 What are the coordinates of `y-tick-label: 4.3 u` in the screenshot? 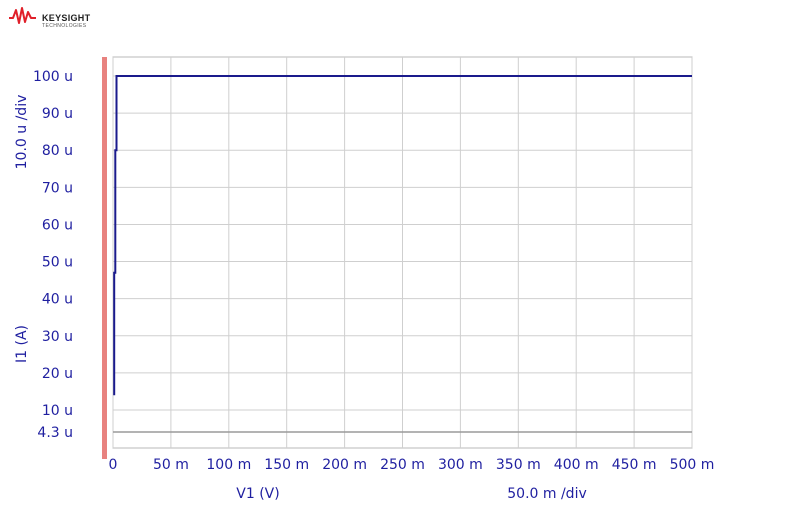 It's located at (55, 433).